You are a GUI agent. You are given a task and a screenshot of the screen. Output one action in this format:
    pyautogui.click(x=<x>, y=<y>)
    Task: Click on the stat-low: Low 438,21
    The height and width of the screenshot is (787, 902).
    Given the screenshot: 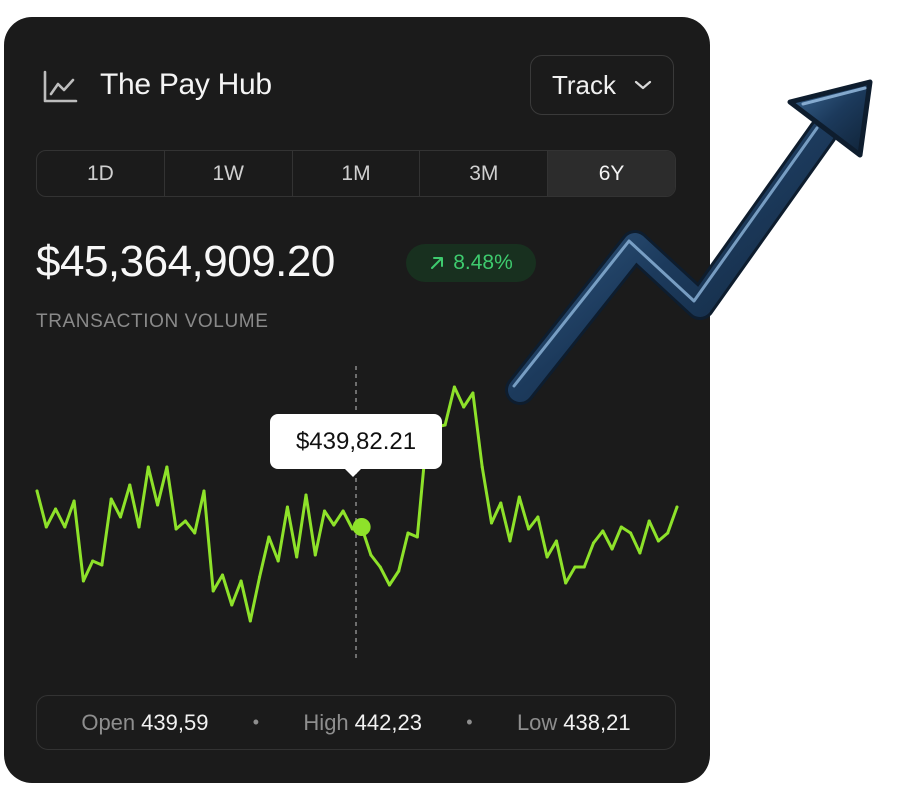 What is the action you would take?
    pyautogui.click(x=574, y=723)
    